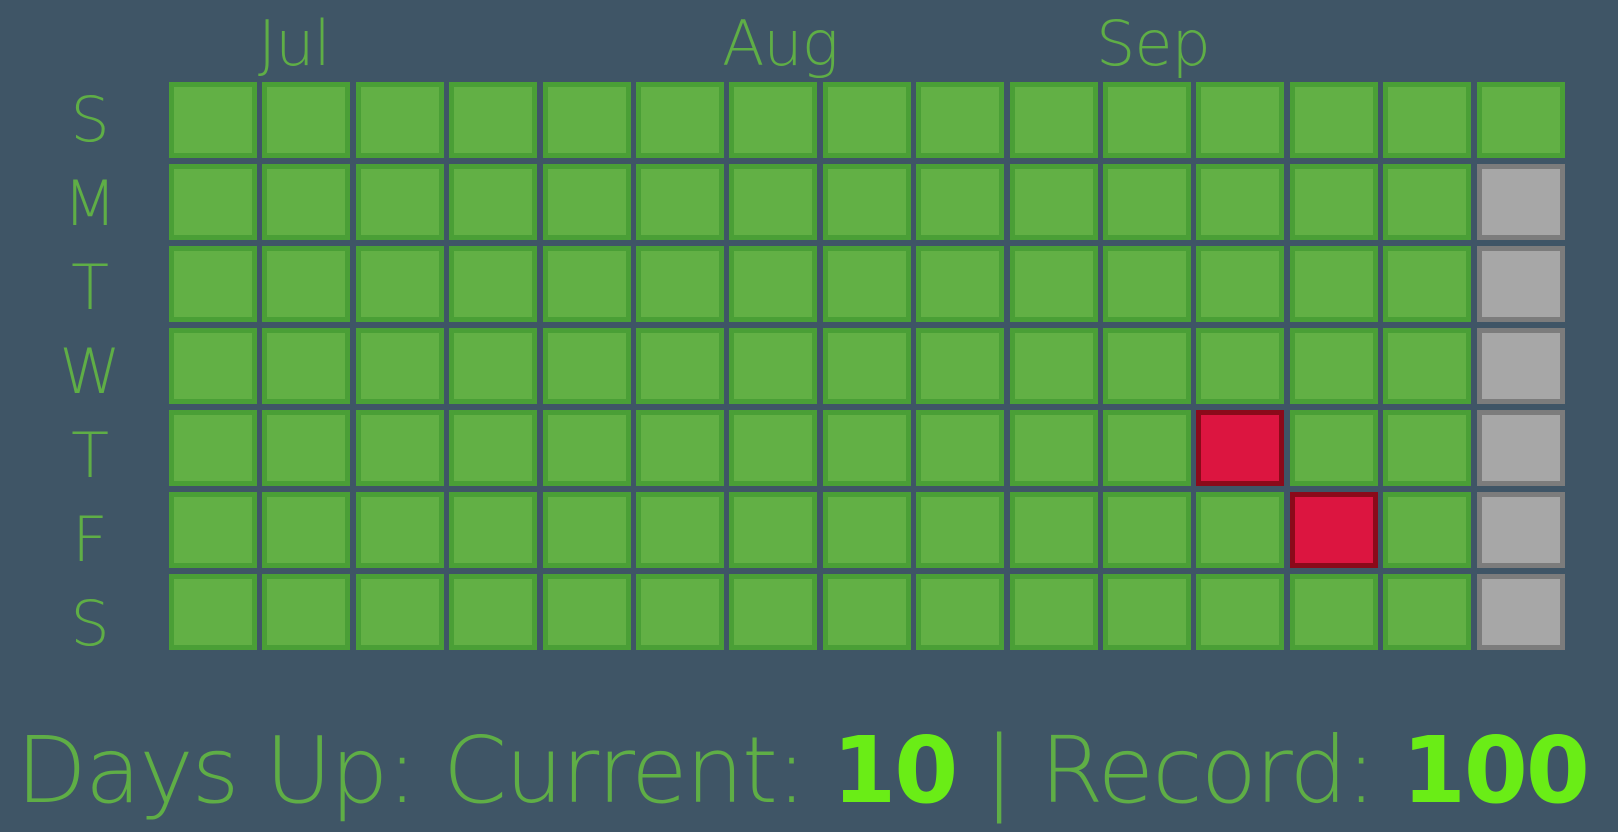 This screenshot has width=1618, height=832. I want to click on days-up-summary: Days Up: Current: 10 | Record: 100, so click(803, 771).